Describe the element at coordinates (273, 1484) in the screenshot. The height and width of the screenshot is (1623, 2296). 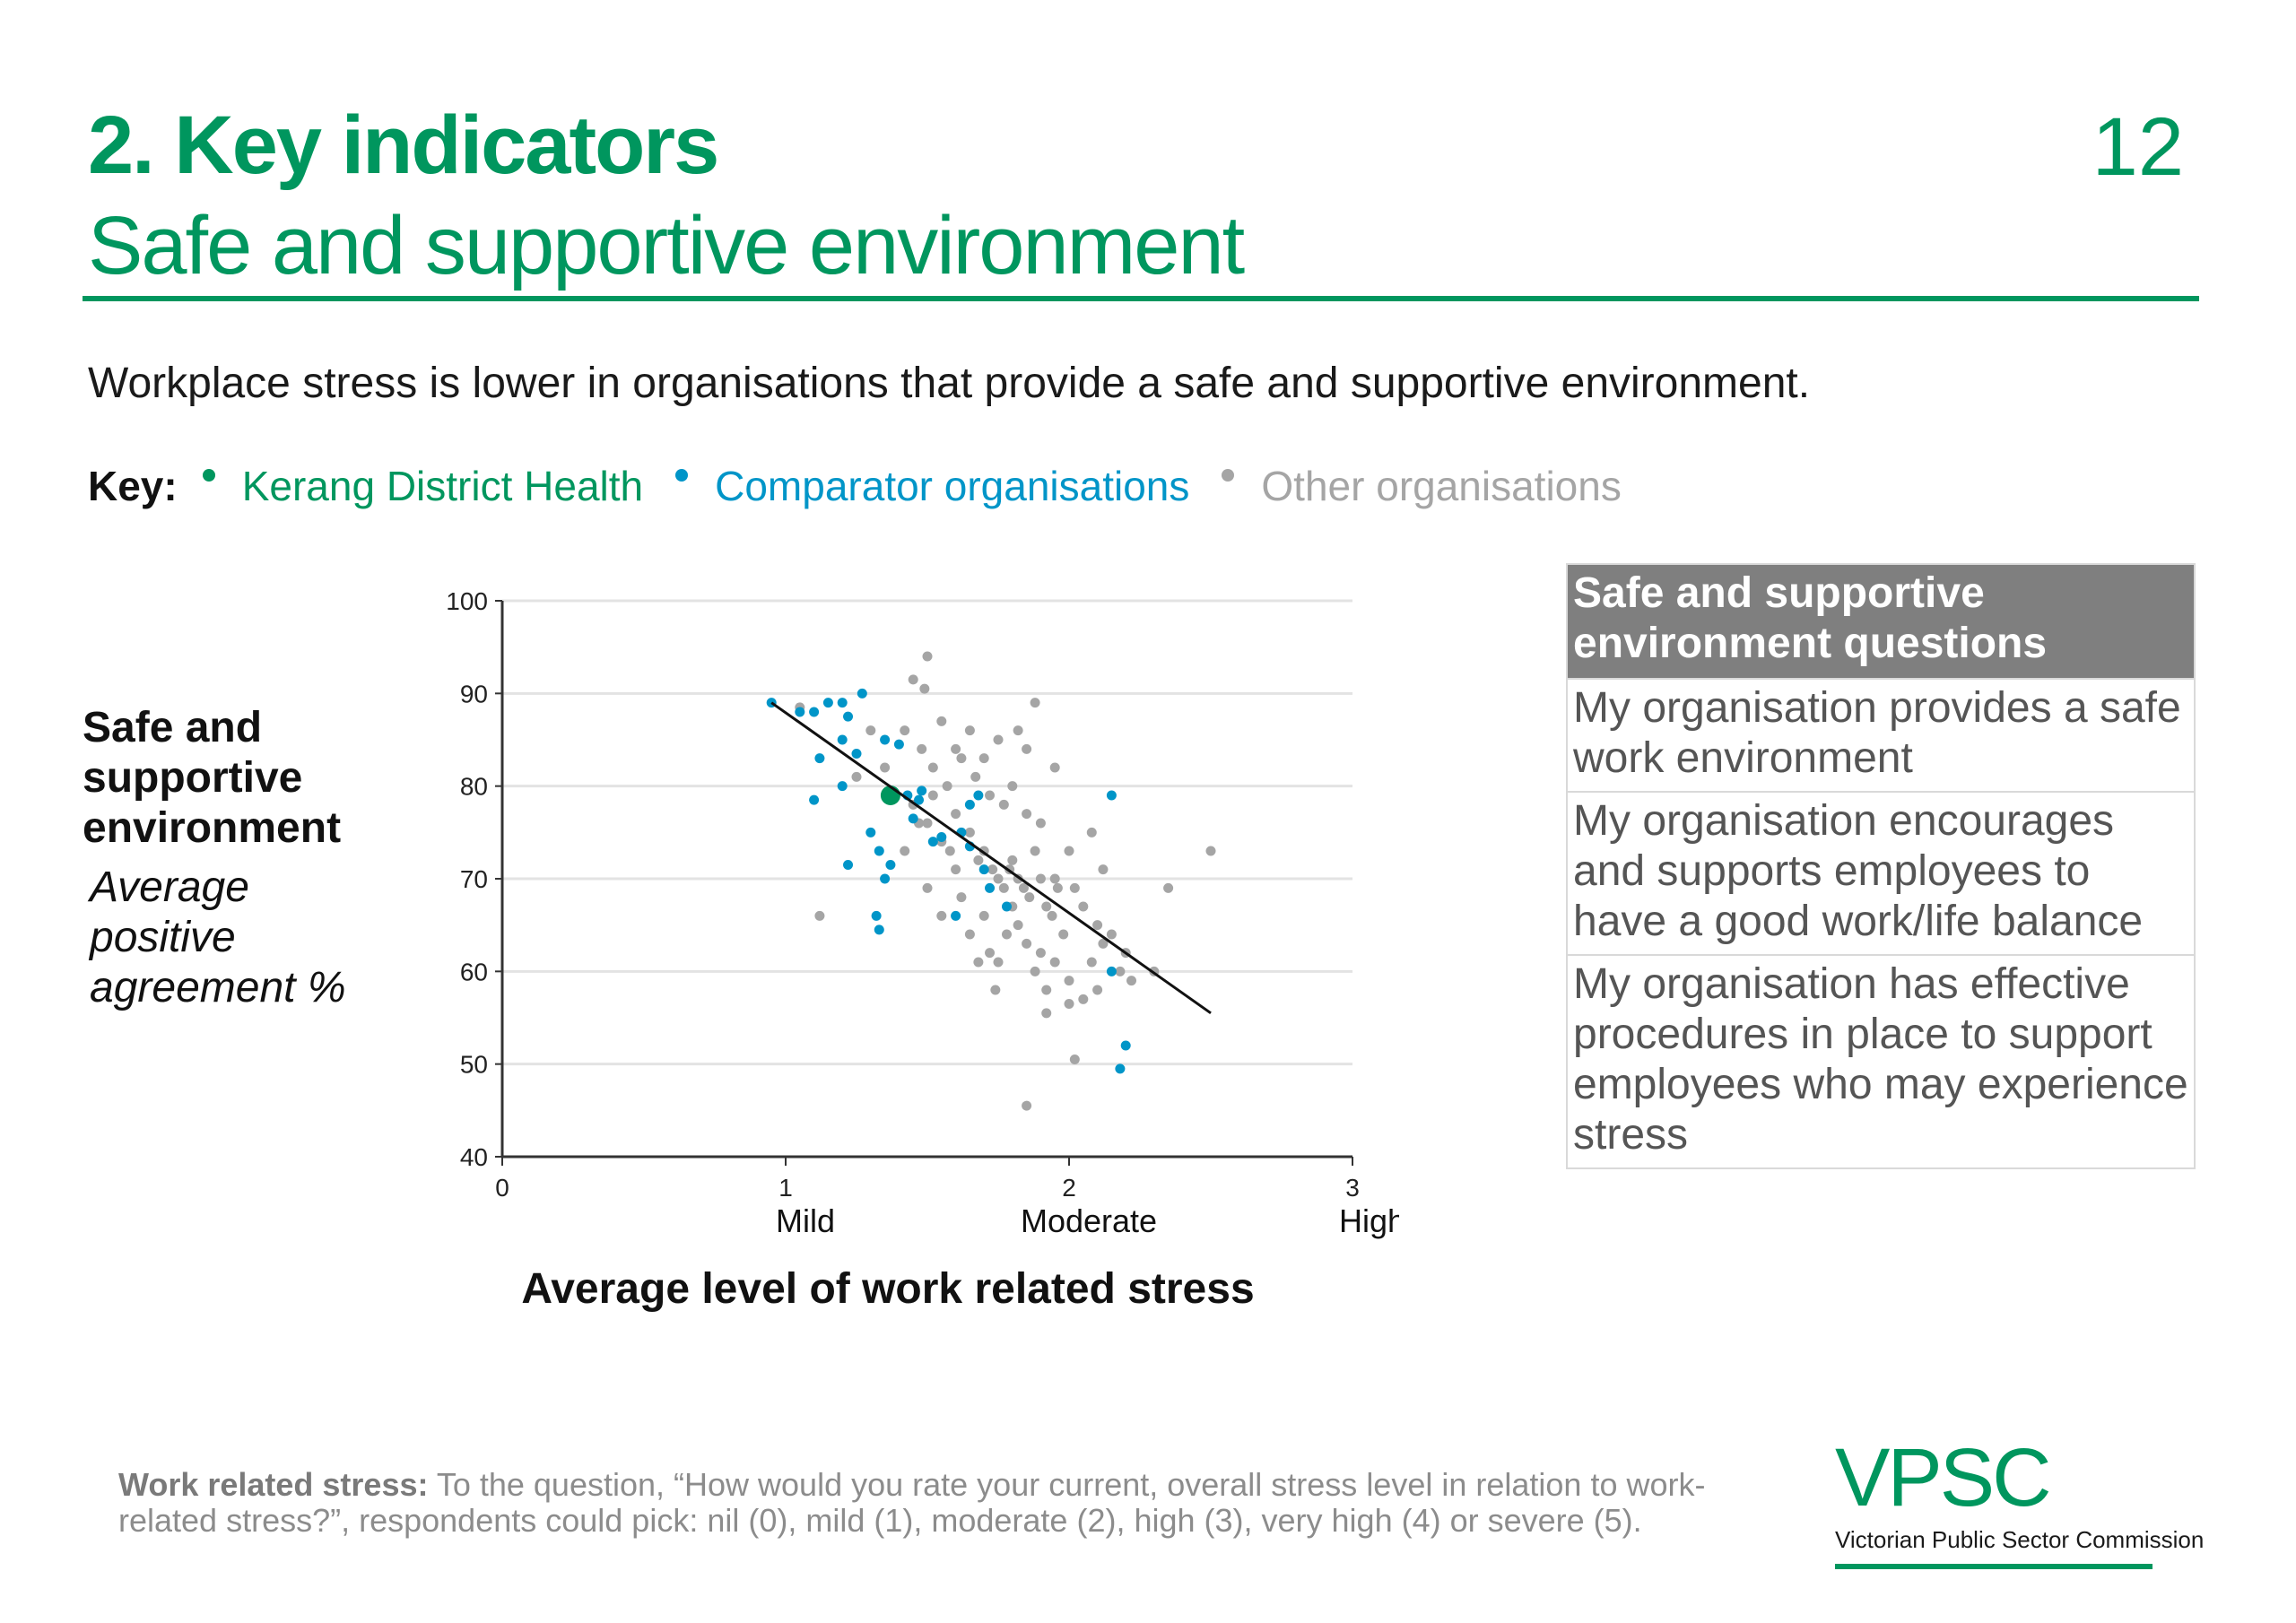
I see `footnote-bold: Work related stress:` at that location.